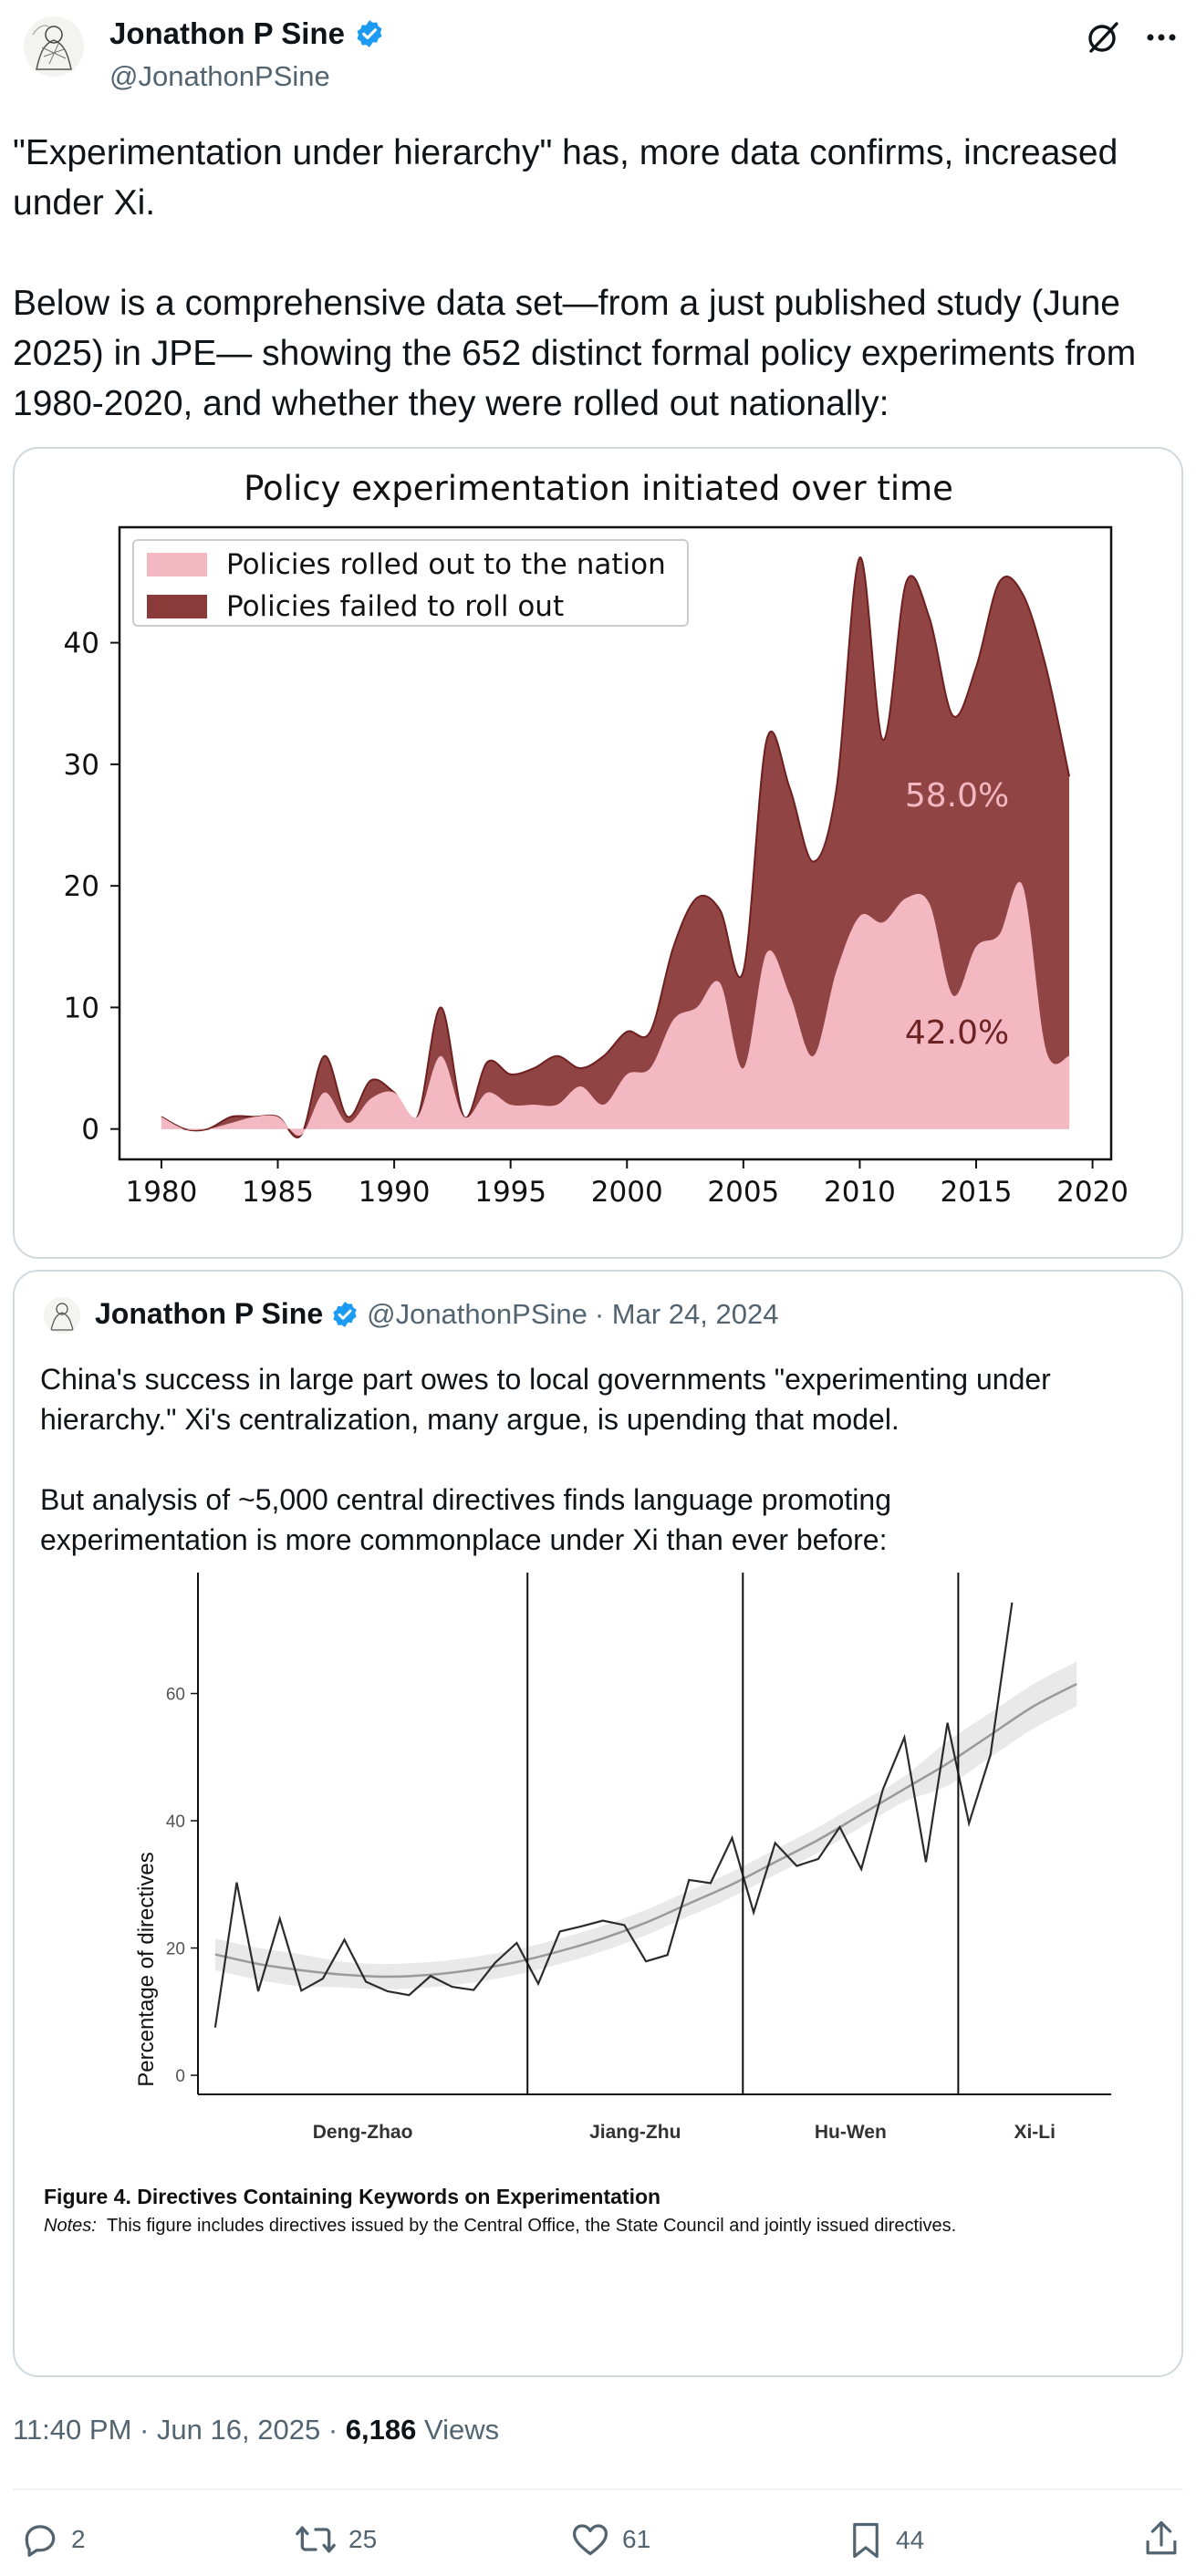 The image size is (1196, 2576). What do you see at coordinates (510, 1192) in the screenshot?
I see `x-tick-label: 1995` at bounding box center [510, 1192].